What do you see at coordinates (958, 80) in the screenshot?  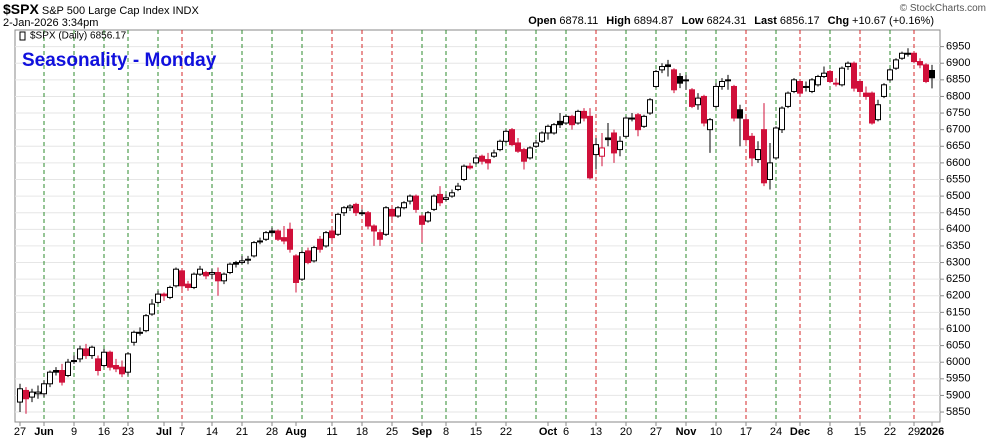 I see `y-tick-label: 6850` at bounding box center [958, 80].